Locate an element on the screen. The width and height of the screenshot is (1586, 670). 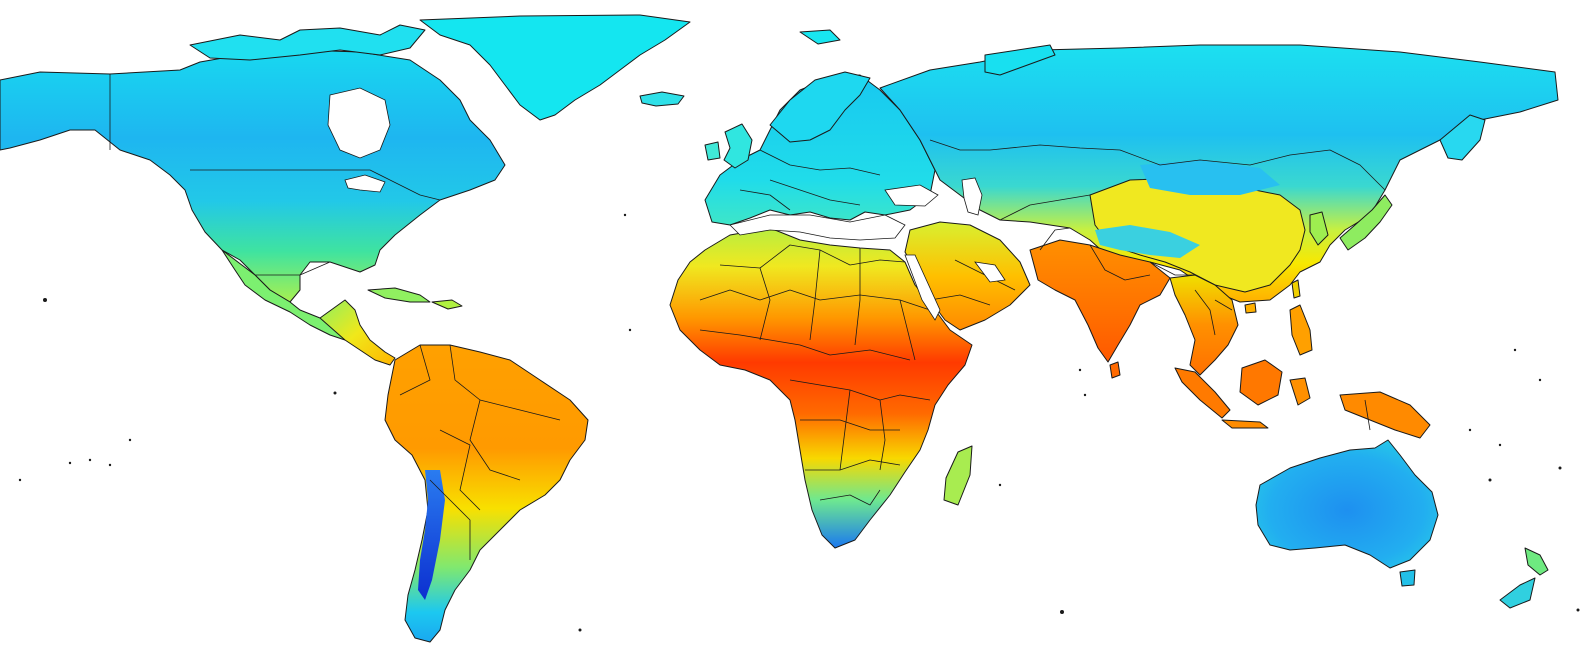
black-sea is located at coordinates (911, 195).